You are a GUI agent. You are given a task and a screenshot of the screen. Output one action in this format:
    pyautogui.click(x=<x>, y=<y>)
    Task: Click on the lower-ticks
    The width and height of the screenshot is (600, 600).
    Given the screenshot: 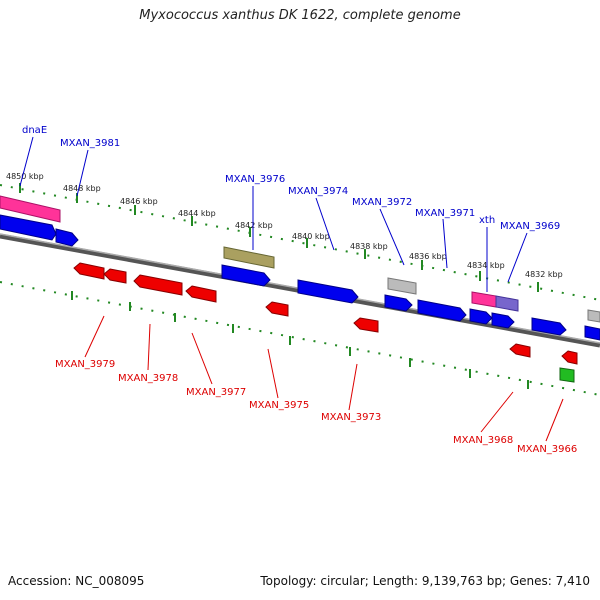 What is the action you would take?
    pyautogui.click(x=300, y=340)
    